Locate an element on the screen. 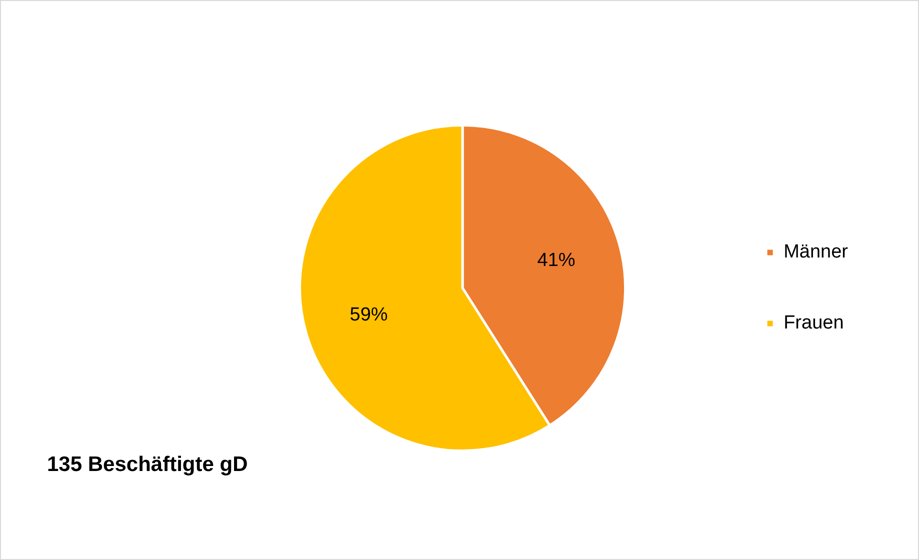 This screenshot has height=560, width=919. legend-label: Männer is located at coordinates (816, 252).